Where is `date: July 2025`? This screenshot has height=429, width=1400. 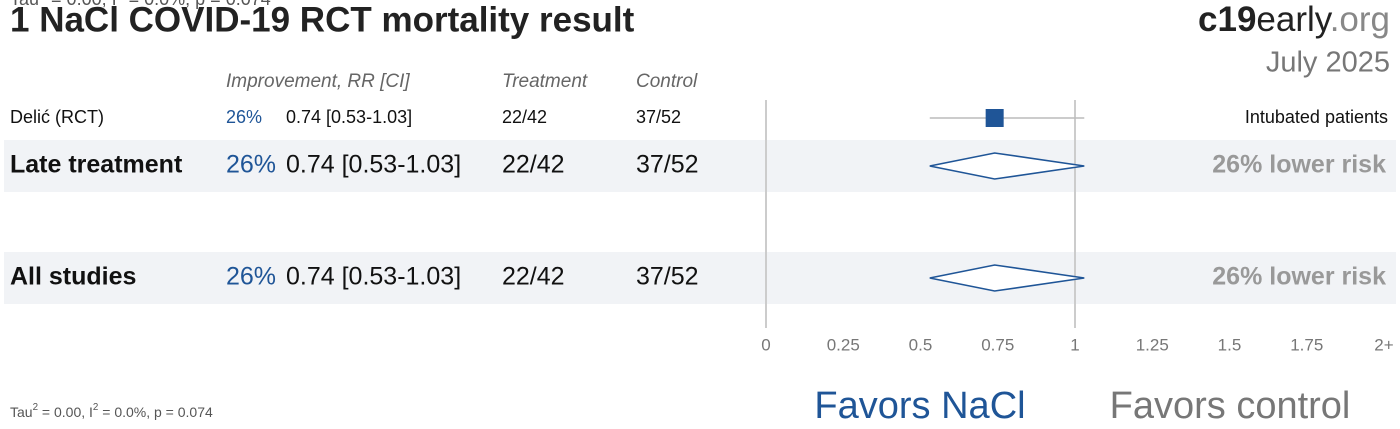
date: July 2025 is located at coordinates (1328, 63).